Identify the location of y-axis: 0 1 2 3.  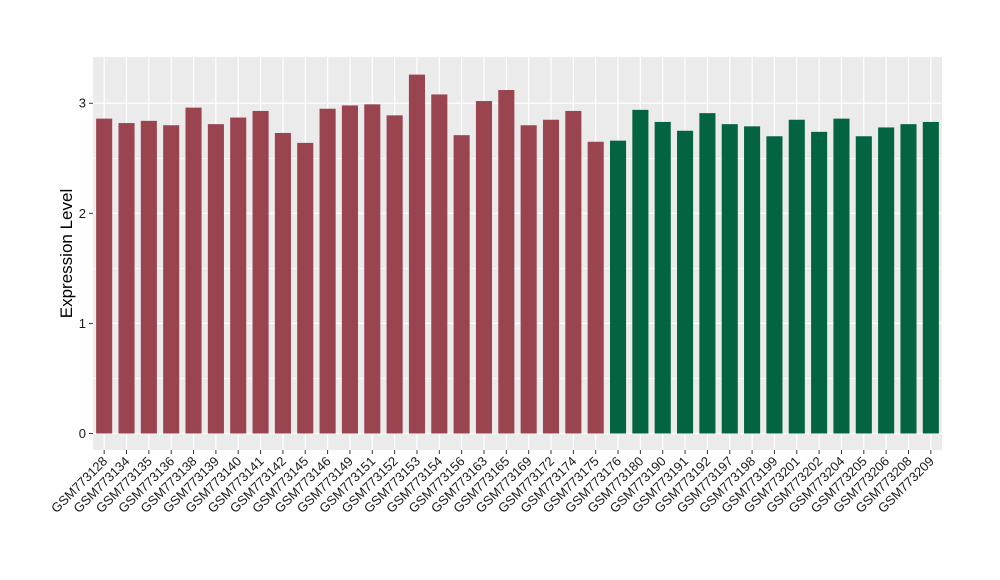
(86, 268).